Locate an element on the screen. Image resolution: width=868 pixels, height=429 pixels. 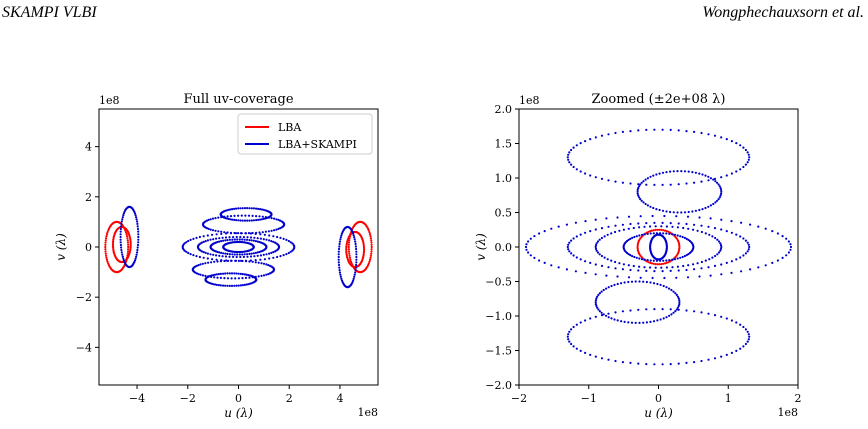
x-axis-label: u (λ) is located at coordinates (238, 413).